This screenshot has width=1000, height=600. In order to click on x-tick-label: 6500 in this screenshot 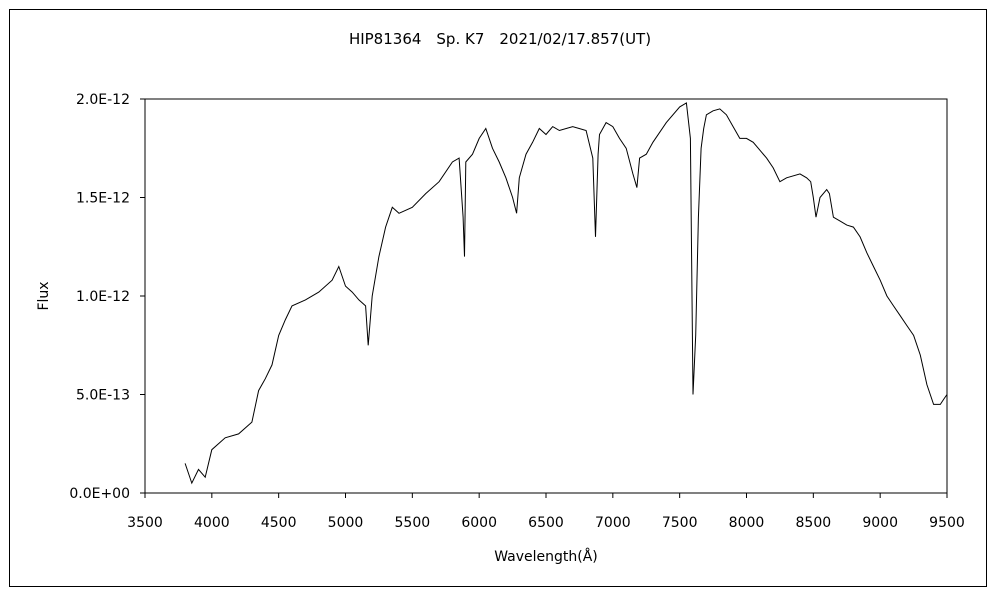, I will do `click(546, 523)`.